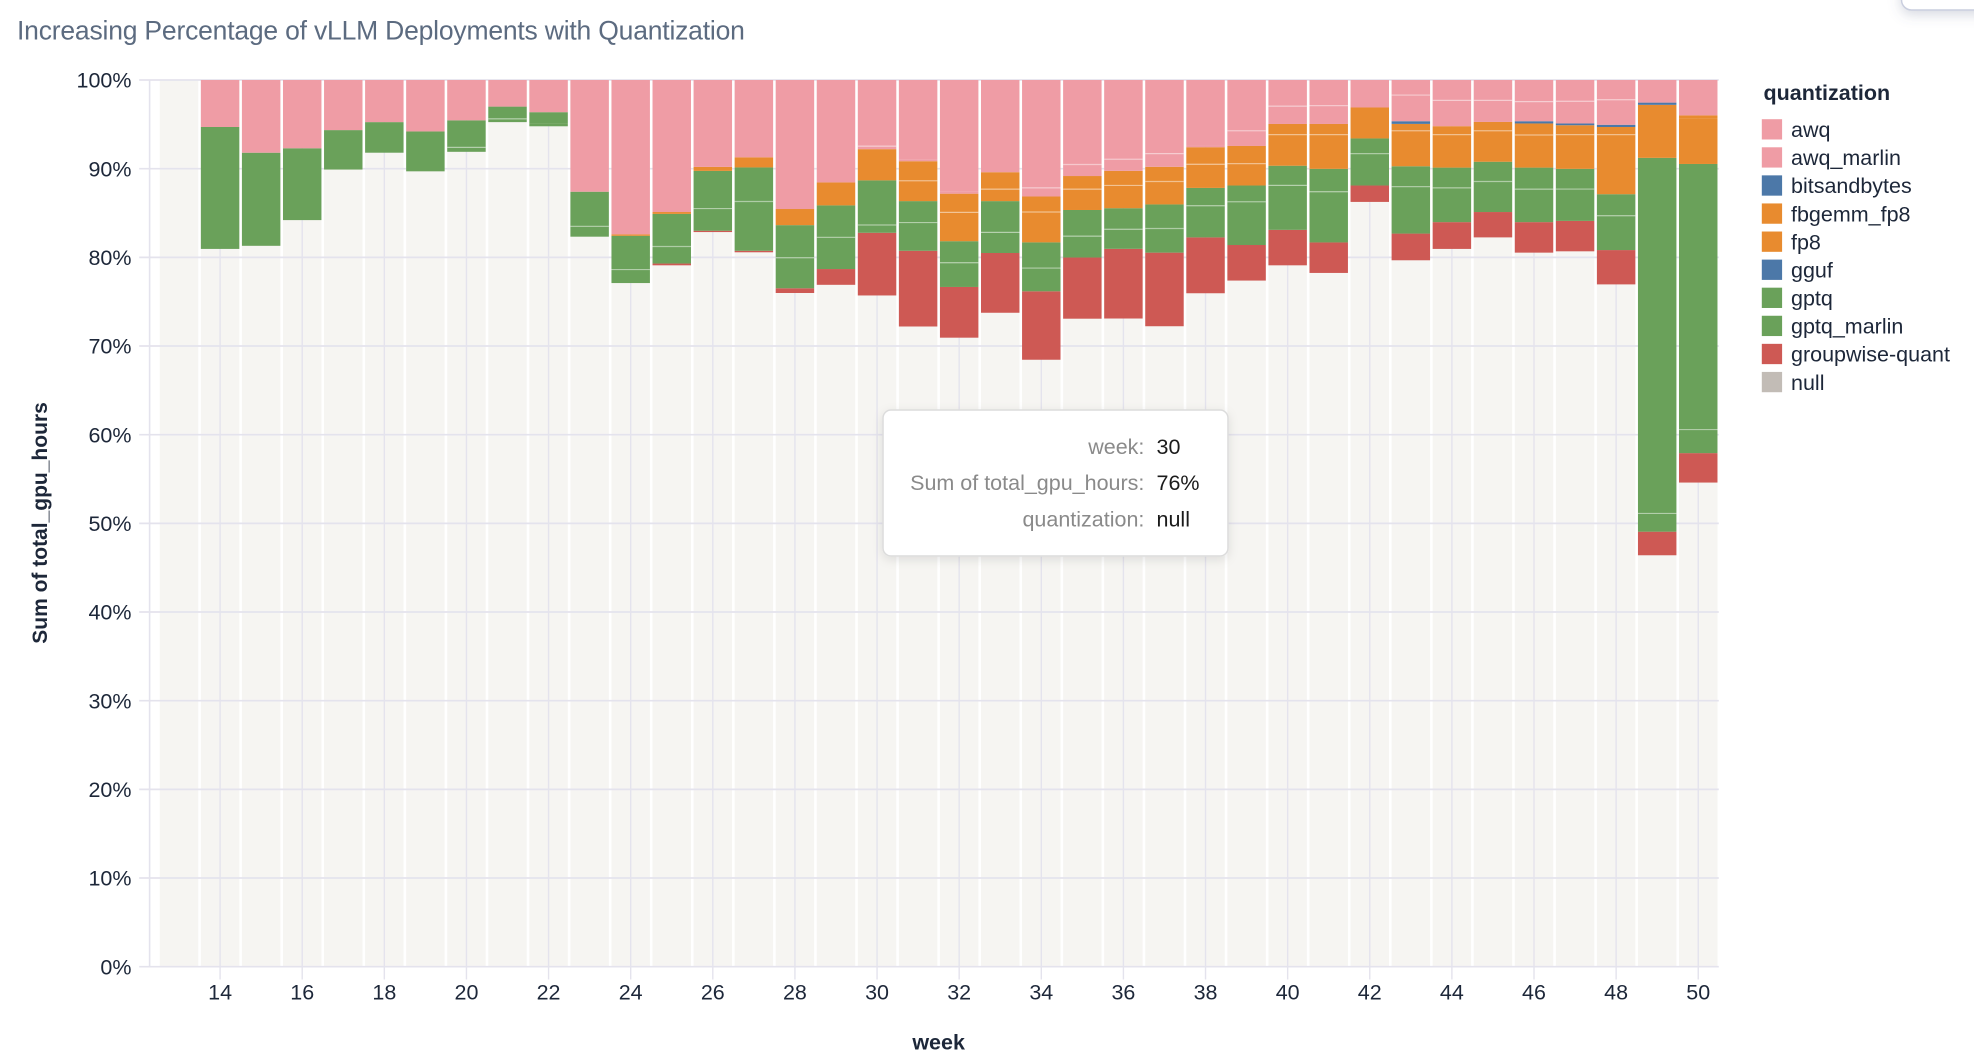  Describe the element at coordinates (1810, 130) in the screenshot. I see `svg-text: awq` at that location.